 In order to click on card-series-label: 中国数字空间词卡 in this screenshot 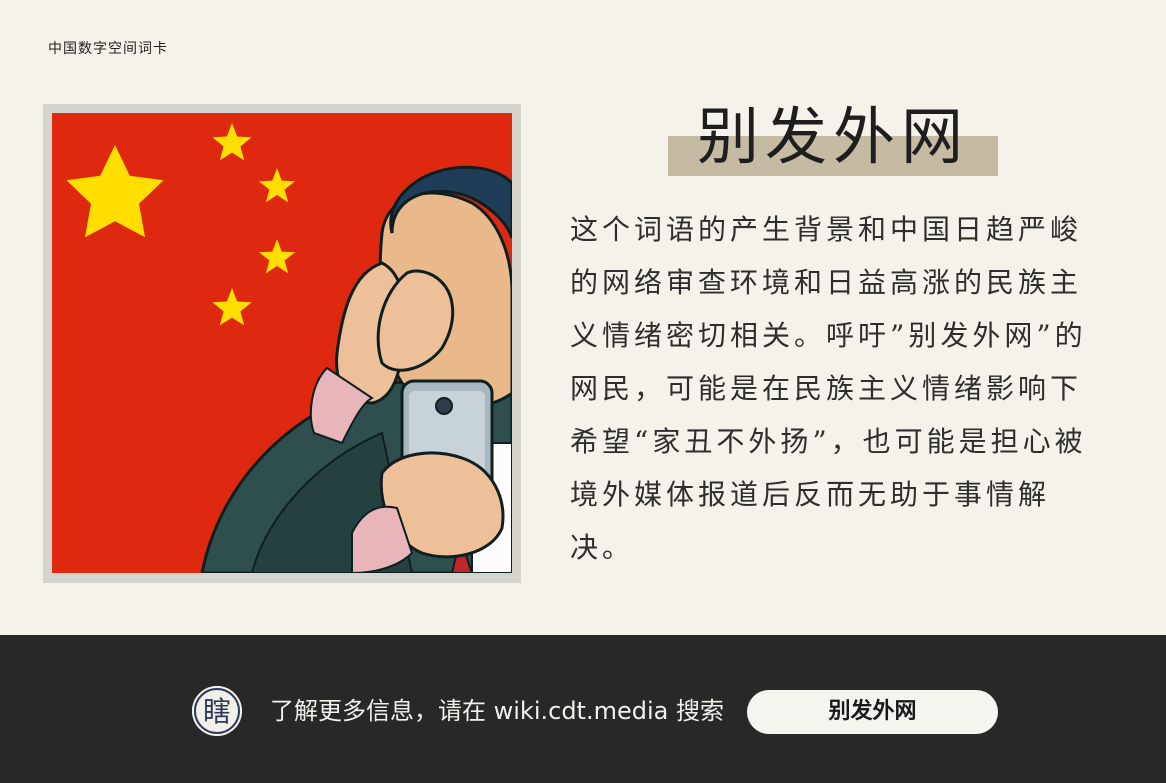, I will do `click(108, 49)`.